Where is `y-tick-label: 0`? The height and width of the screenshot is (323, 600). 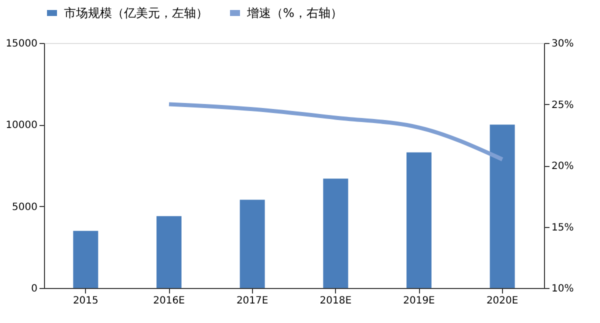 y-tick-label: 0 is located at coordinates (34, 289).